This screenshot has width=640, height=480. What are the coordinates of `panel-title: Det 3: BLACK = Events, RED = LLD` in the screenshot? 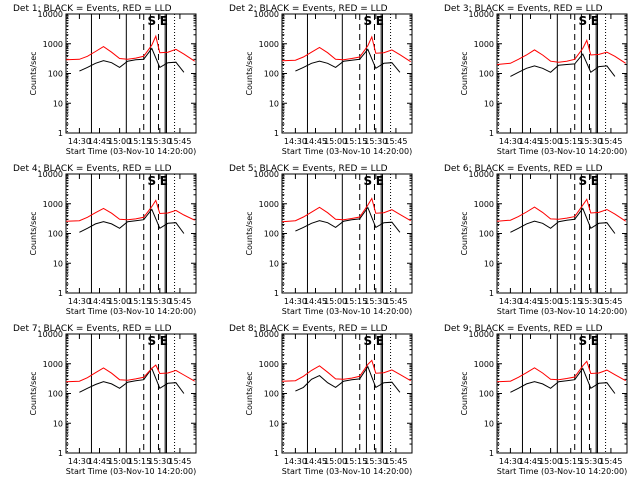 It's located at (523, 9).